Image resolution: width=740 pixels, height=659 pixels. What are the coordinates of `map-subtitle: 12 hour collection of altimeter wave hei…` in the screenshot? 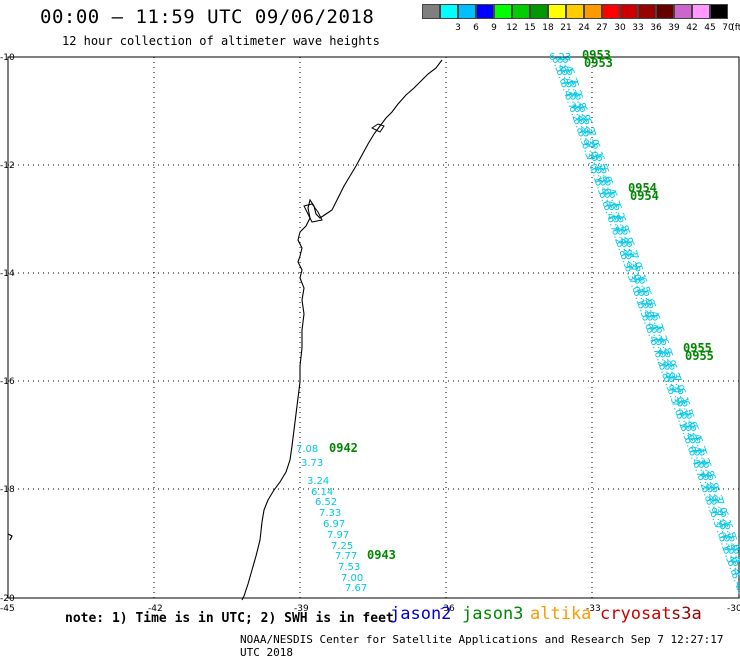 It's located at (221, 41).